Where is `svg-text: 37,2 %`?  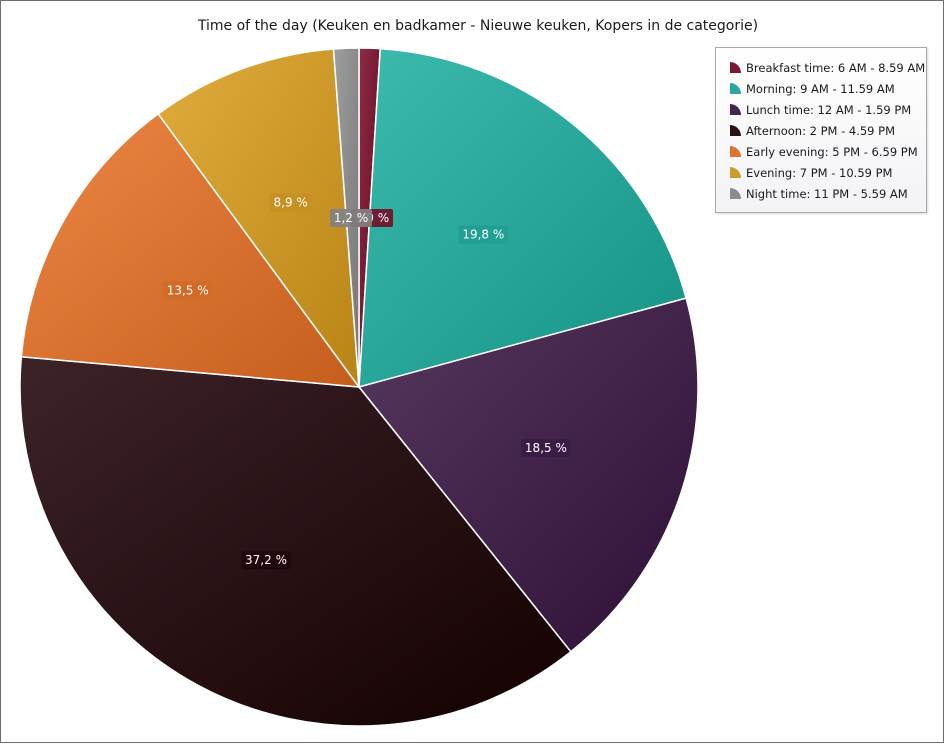
svg-text: 37,2 % is located at coordinates (266, 560).